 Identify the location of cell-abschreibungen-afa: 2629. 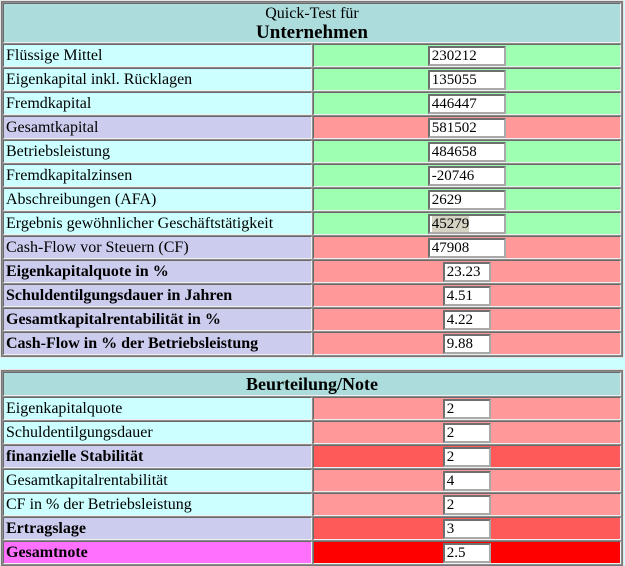
(466, 199).